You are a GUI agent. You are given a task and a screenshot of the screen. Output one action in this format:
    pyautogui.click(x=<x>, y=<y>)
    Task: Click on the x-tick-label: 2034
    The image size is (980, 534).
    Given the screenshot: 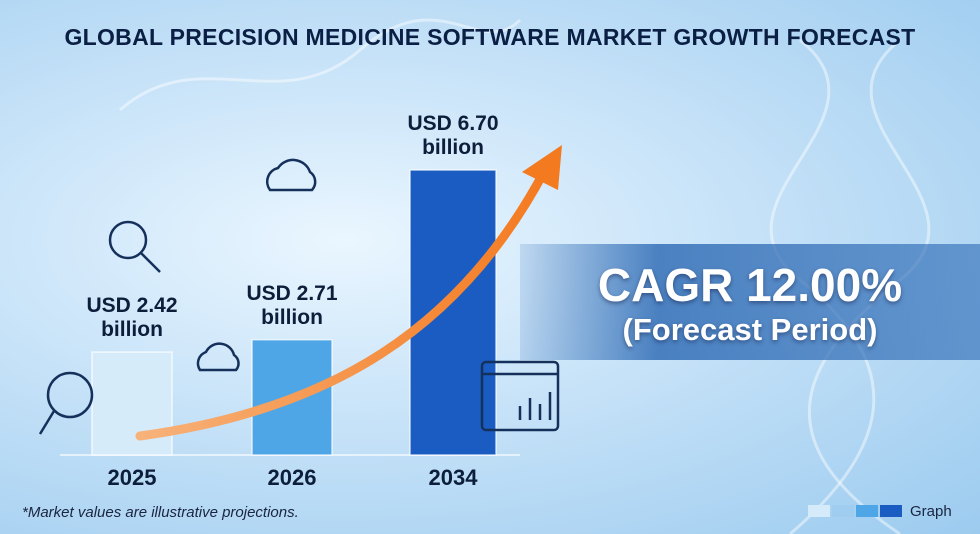 What is the action you would take?
    pyautogui.click(x=453, y=477)
    